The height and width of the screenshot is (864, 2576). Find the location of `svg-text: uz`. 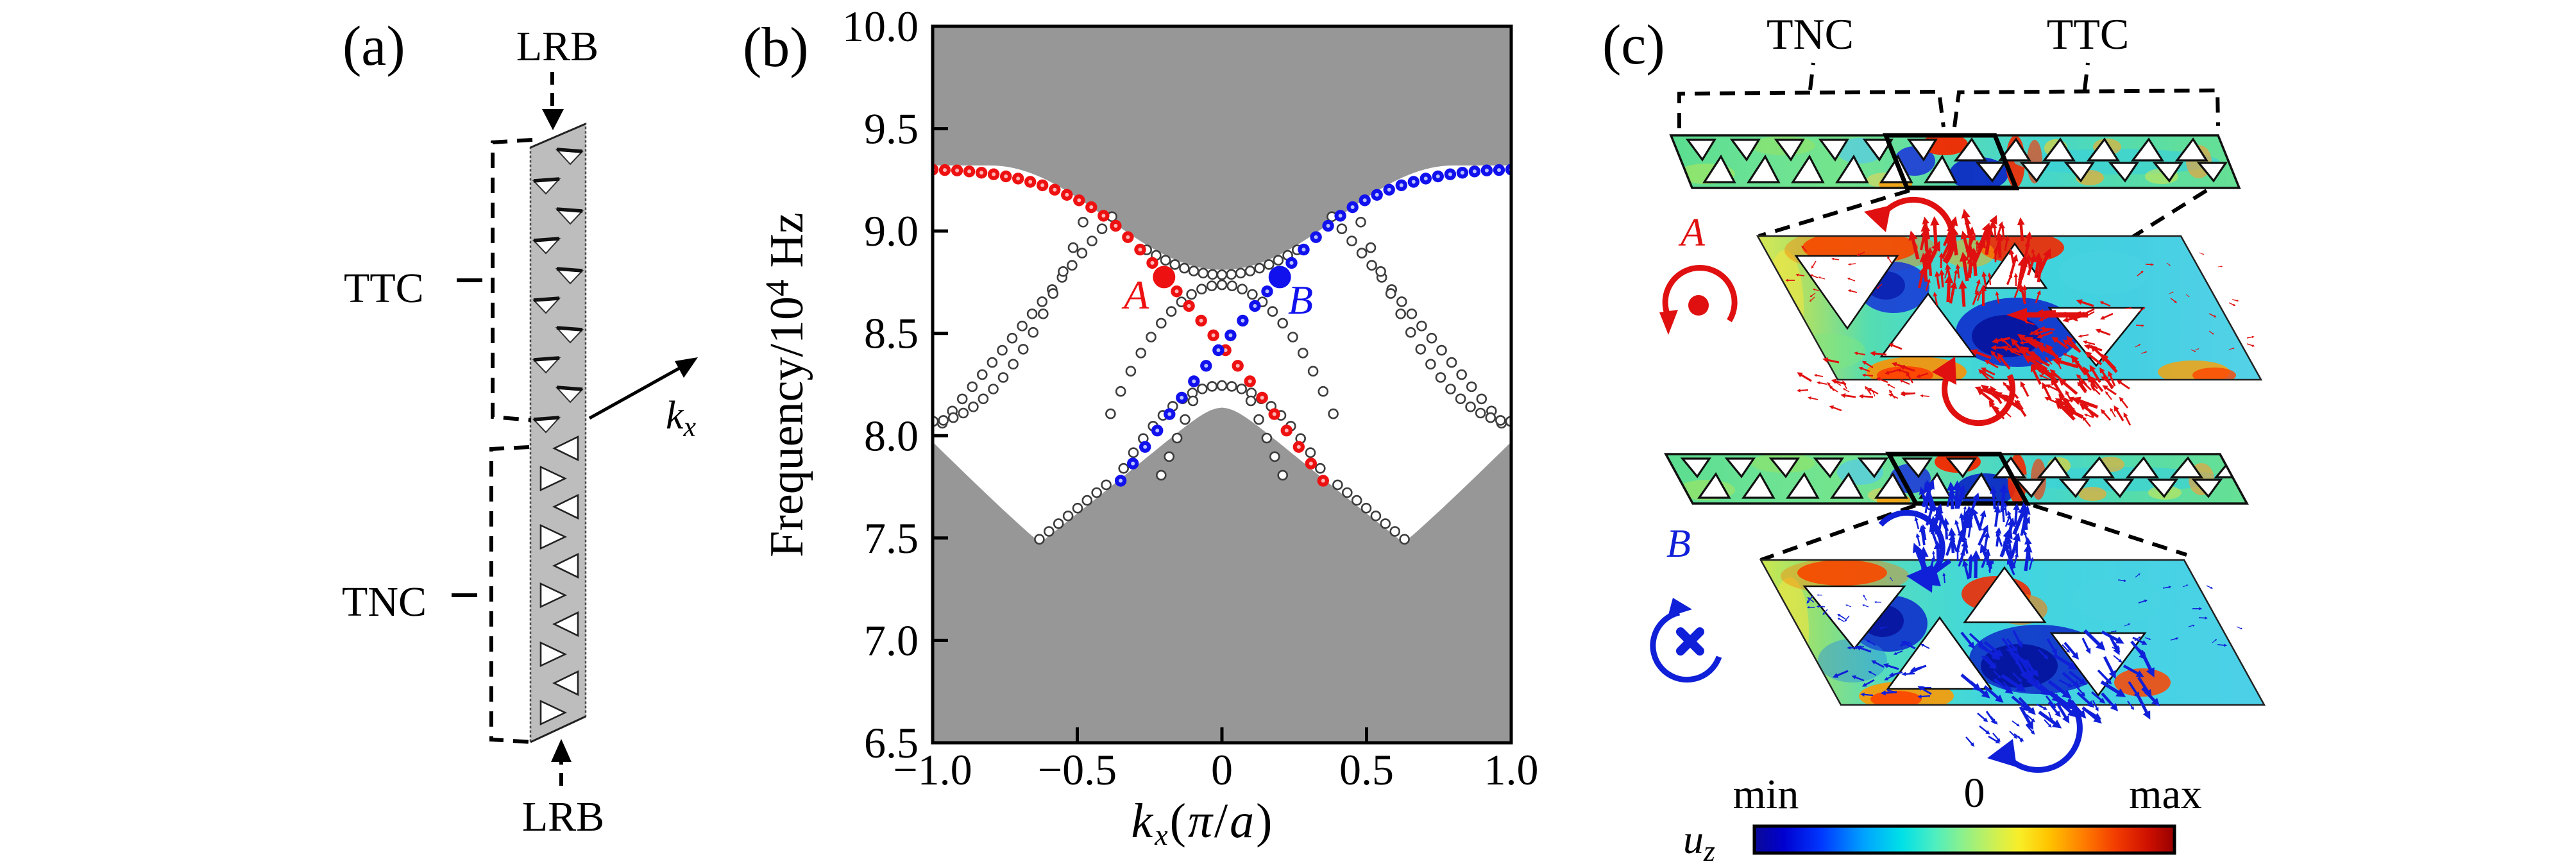

svg-text: uz is located at coordinates (1699, 840).